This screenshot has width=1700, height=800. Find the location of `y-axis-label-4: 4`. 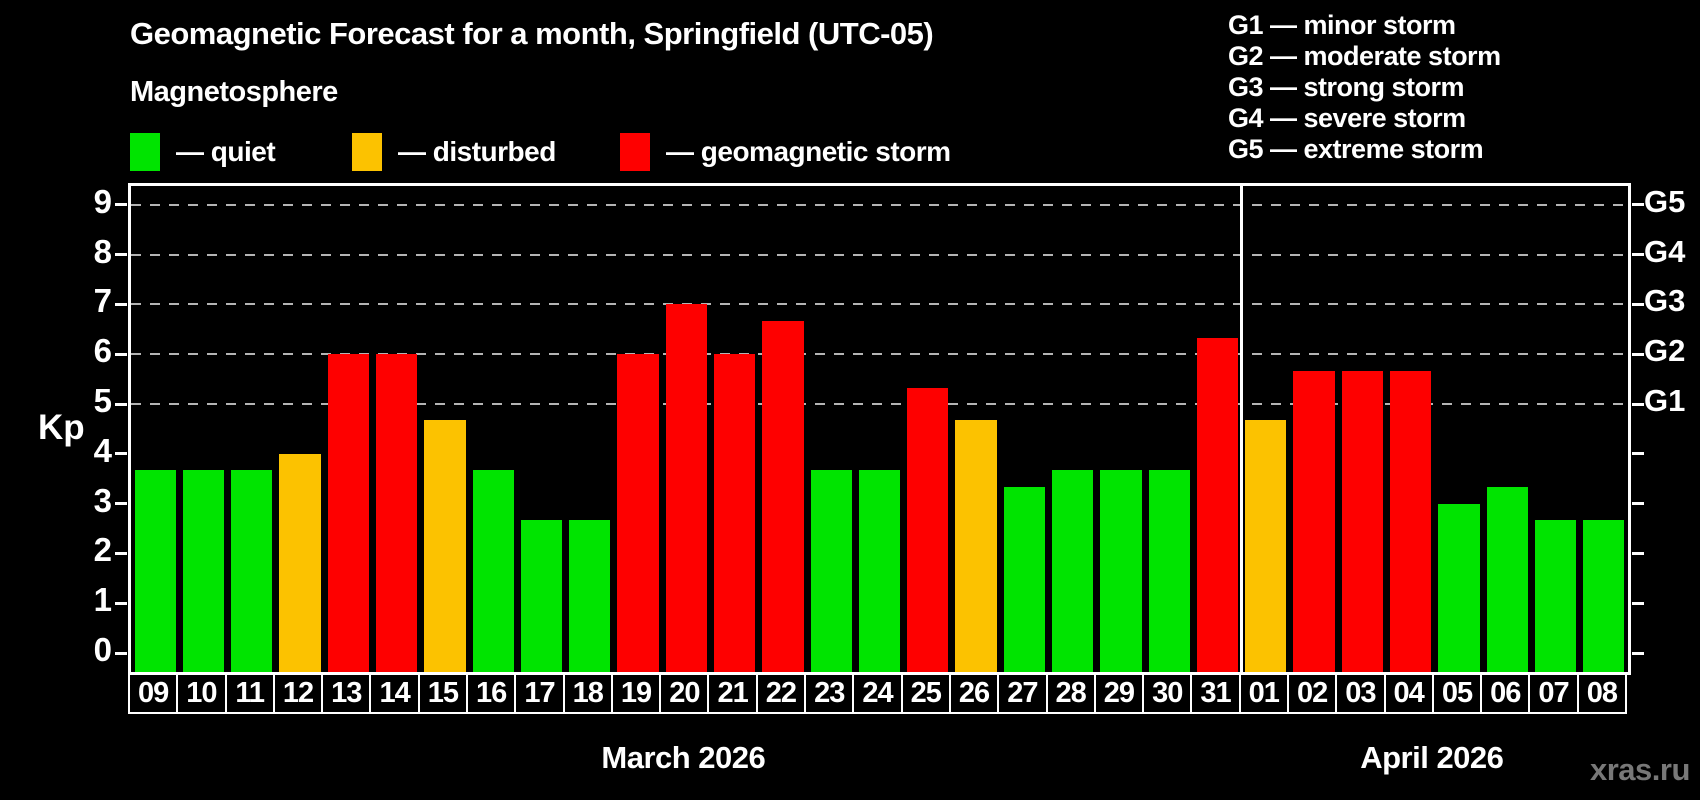

y-axis-label-4: 4 is located at coordinates (102, 450).